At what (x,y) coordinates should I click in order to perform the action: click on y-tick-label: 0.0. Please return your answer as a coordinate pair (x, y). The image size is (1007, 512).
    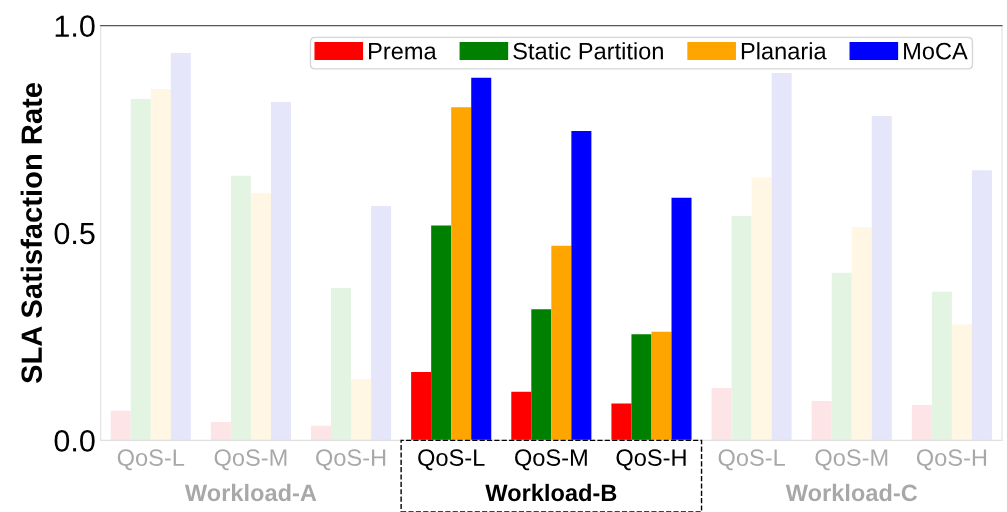
    Looking at the image, I should click on (74, 441).